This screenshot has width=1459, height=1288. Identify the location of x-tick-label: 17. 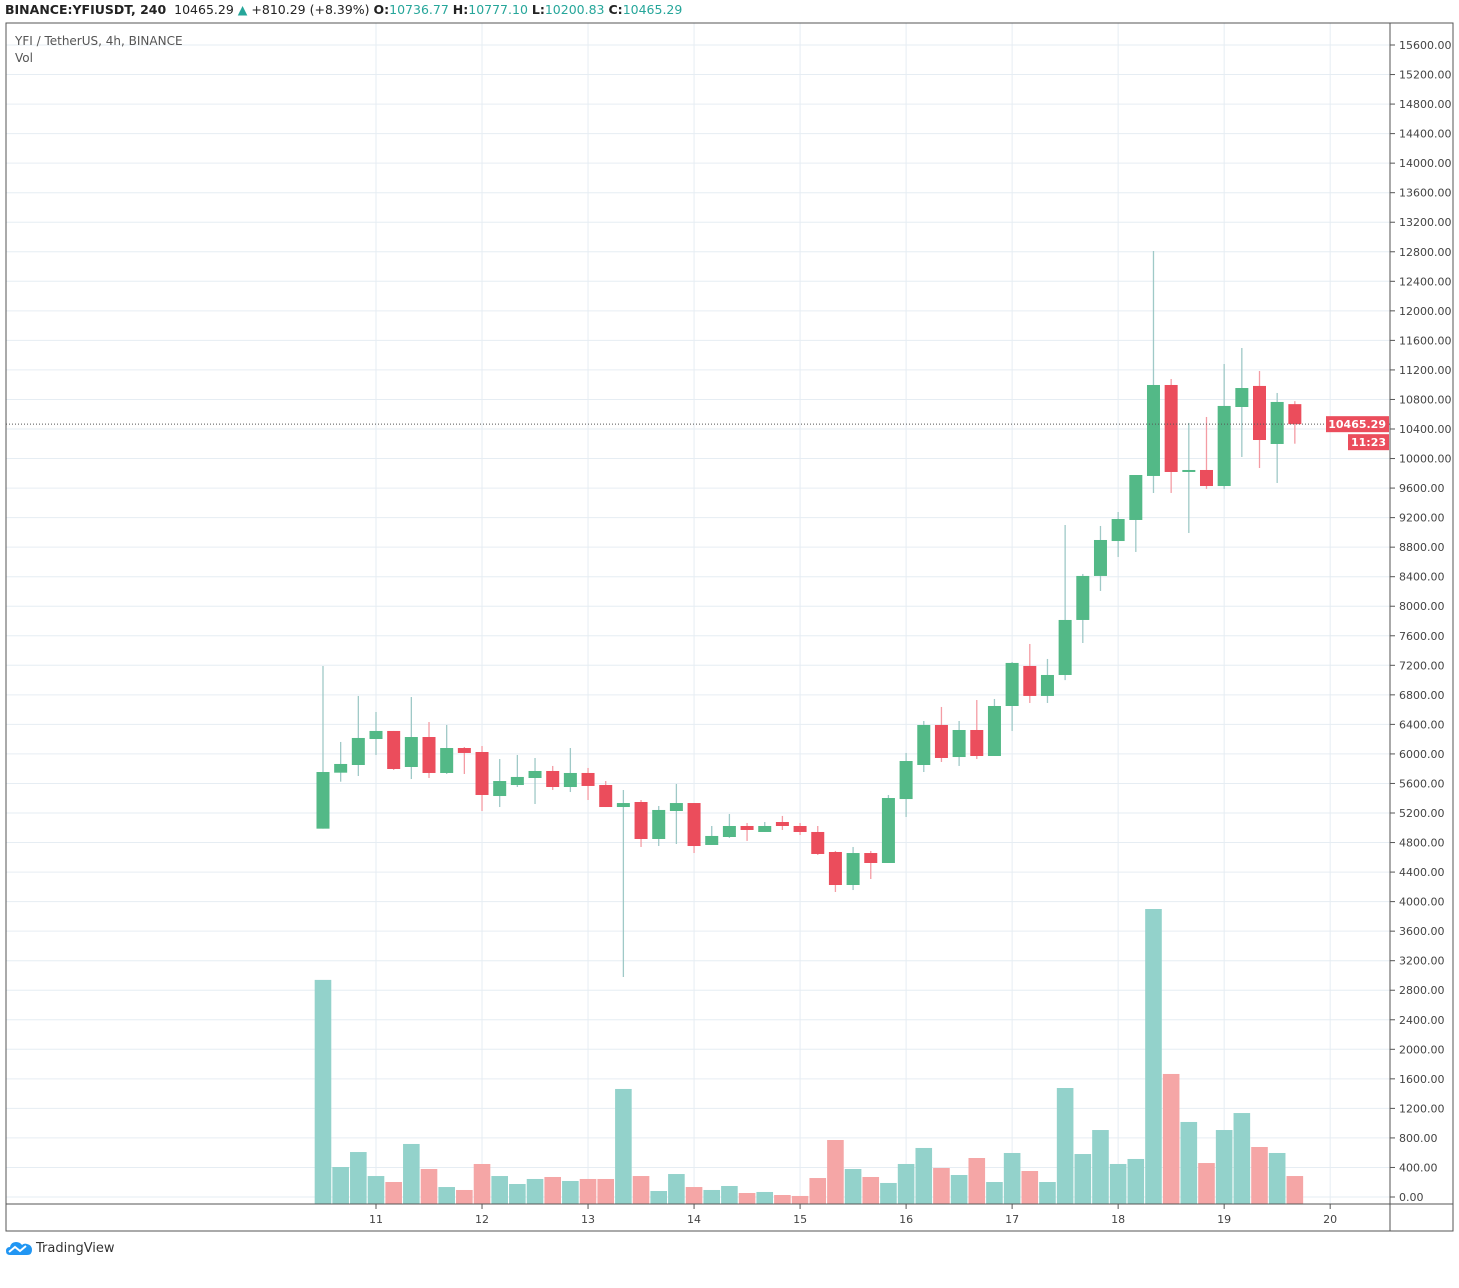
(1012, 1219).